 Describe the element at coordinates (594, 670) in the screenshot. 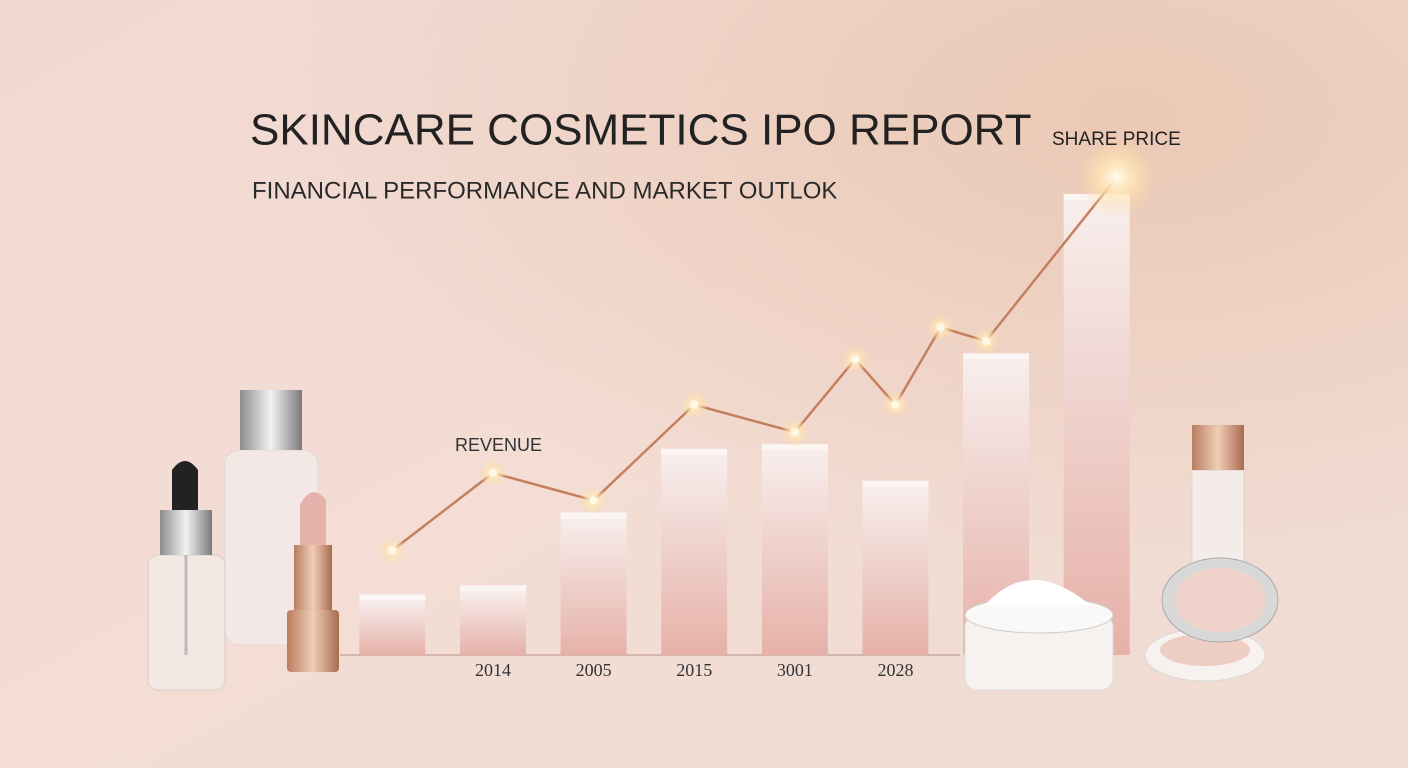

I see `x-tick-label: 2005` at that location.